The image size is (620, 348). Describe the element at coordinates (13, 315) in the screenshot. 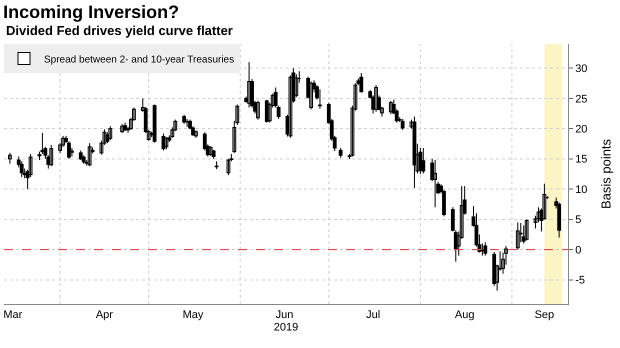

I see `x-tick-label: Mar` at that location.